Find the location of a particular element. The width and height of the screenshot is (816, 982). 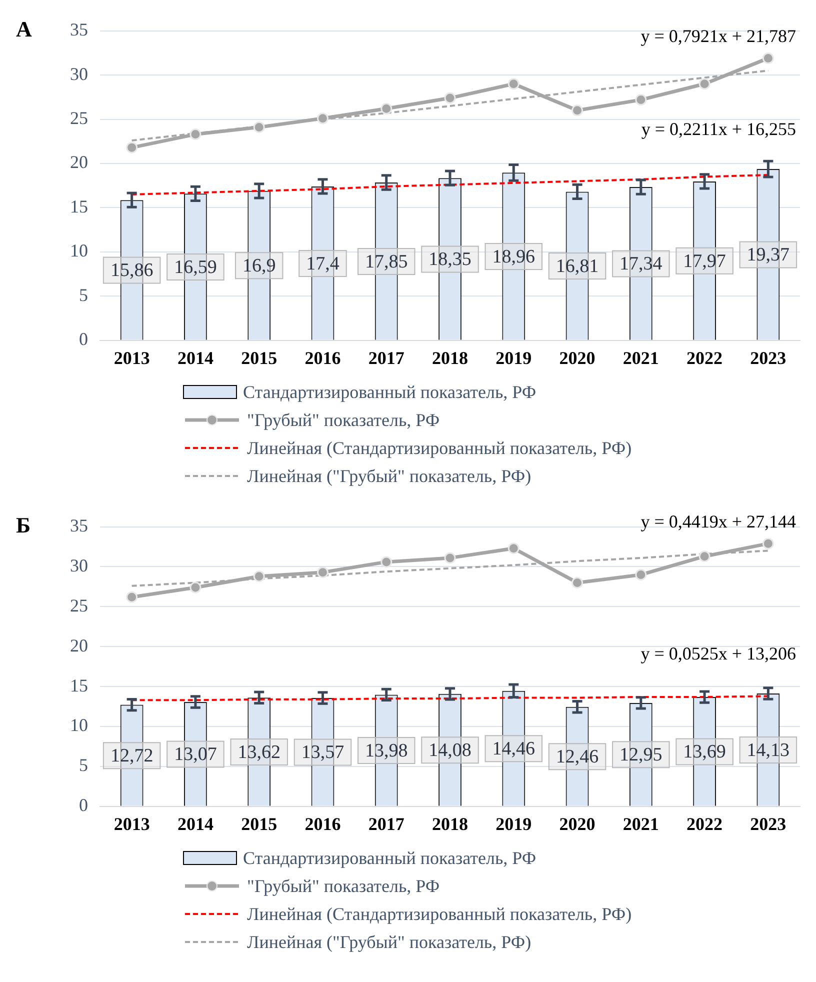

data-label: 19,37 is located at coordinates (768, 255).